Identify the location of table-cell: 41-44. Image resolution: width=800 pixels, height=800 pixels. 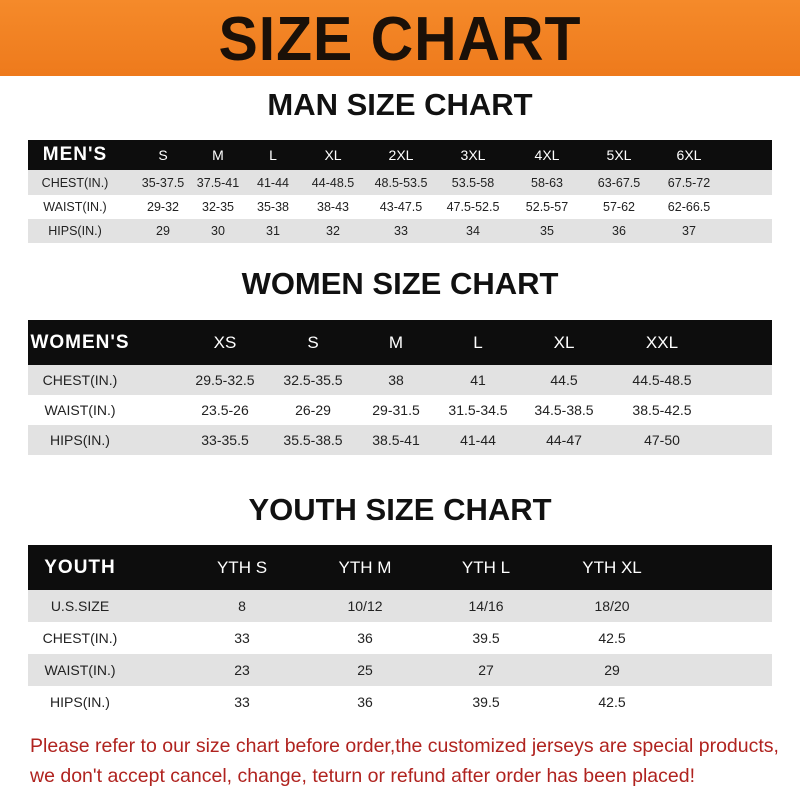
(478, 440).